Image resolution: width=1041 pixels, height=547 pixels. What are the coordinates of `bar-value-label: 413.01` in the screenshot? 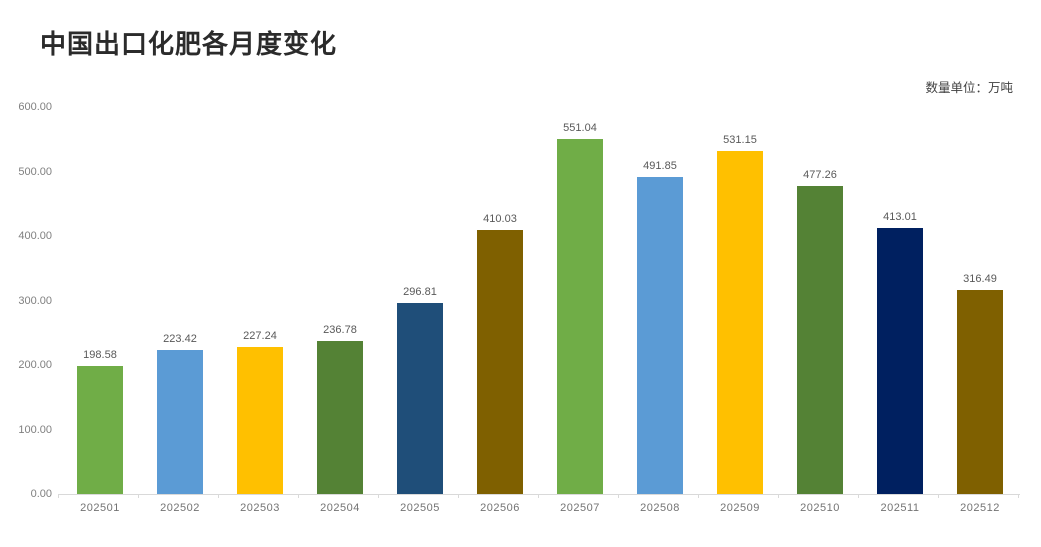 It's located at (900, 216).